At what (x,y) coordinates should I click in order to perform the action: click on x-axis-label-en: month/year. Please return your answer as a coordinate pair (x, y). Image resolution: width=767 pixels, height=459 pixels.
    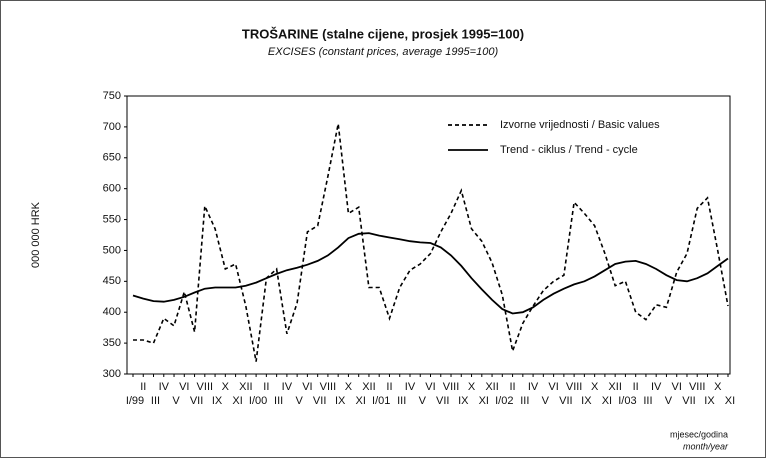
    Looking at the image, I should click on (706, 446).